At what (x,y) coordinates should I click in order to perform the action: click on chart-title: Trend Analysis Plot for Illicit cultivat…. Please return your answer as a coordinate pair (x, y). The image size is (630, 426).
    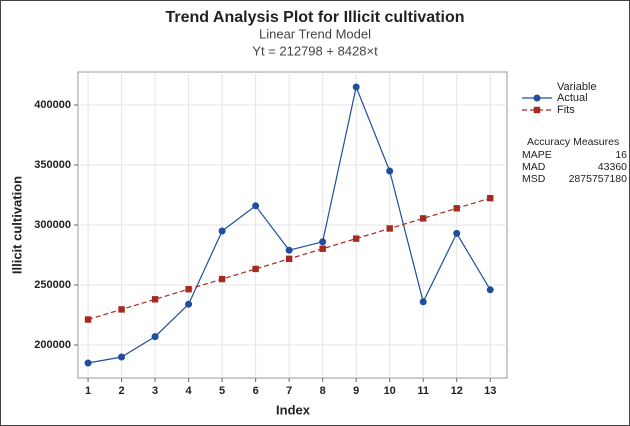
    Looking at the image, I should click on (314, 17).